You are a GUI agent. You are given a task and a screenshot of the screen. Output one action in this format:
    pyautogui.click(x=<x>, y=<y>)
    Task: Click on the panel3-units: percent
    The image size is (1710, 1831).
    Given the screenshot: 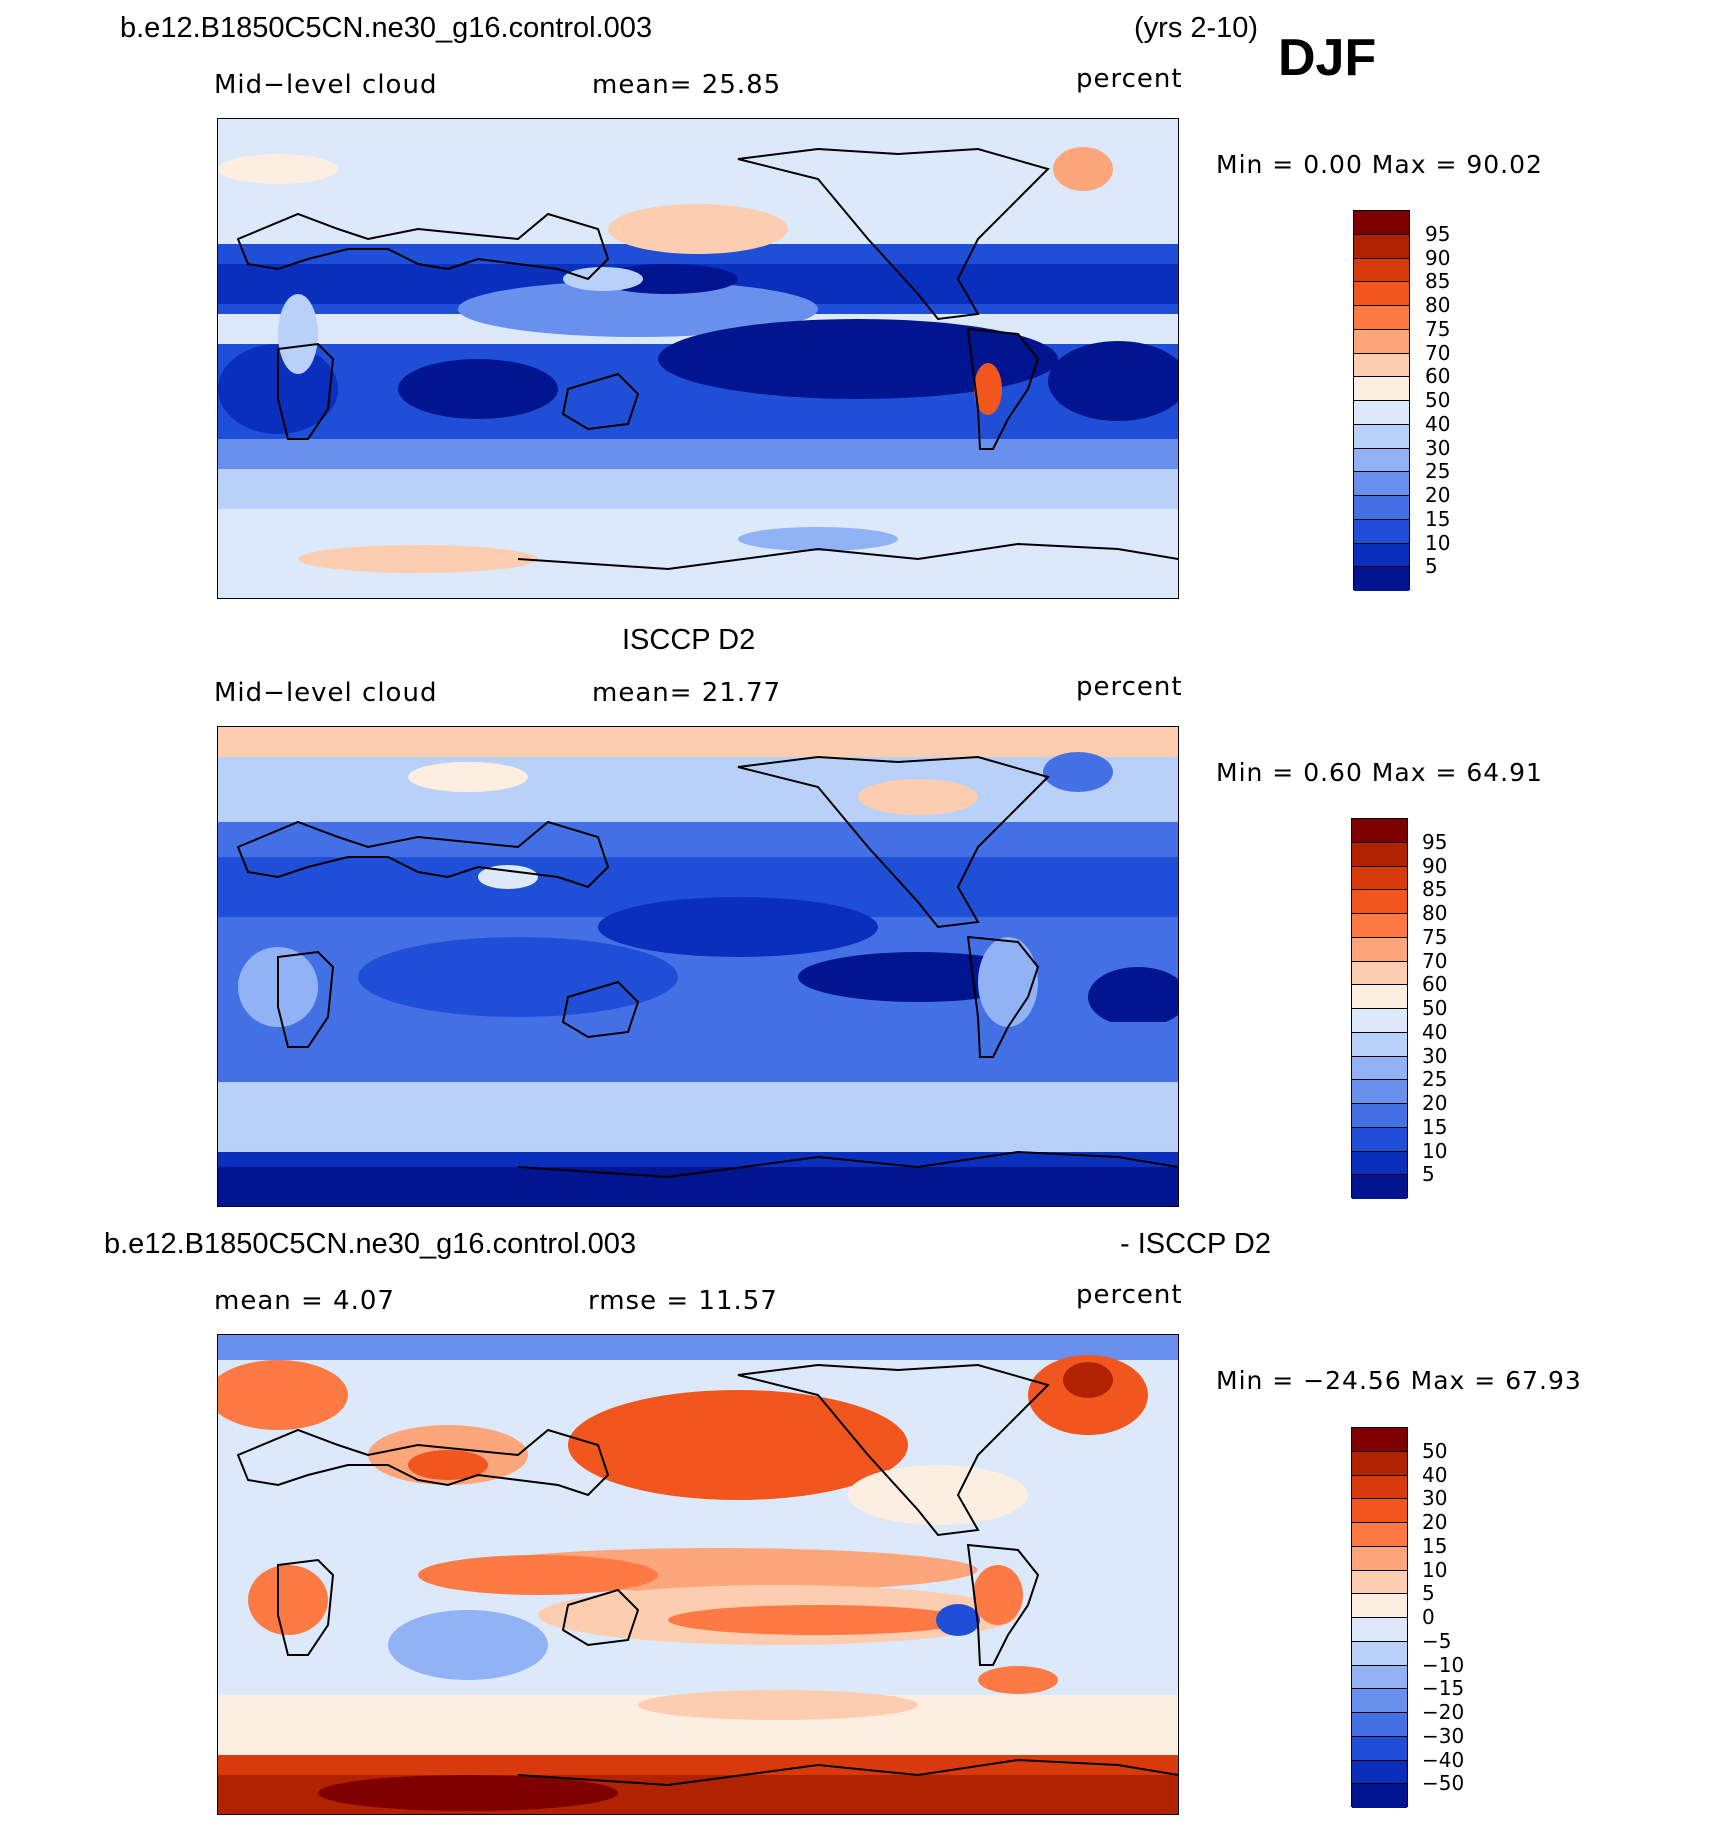 What is the action you would take?
    pyautogui.click(x=1129, y=1295)
    